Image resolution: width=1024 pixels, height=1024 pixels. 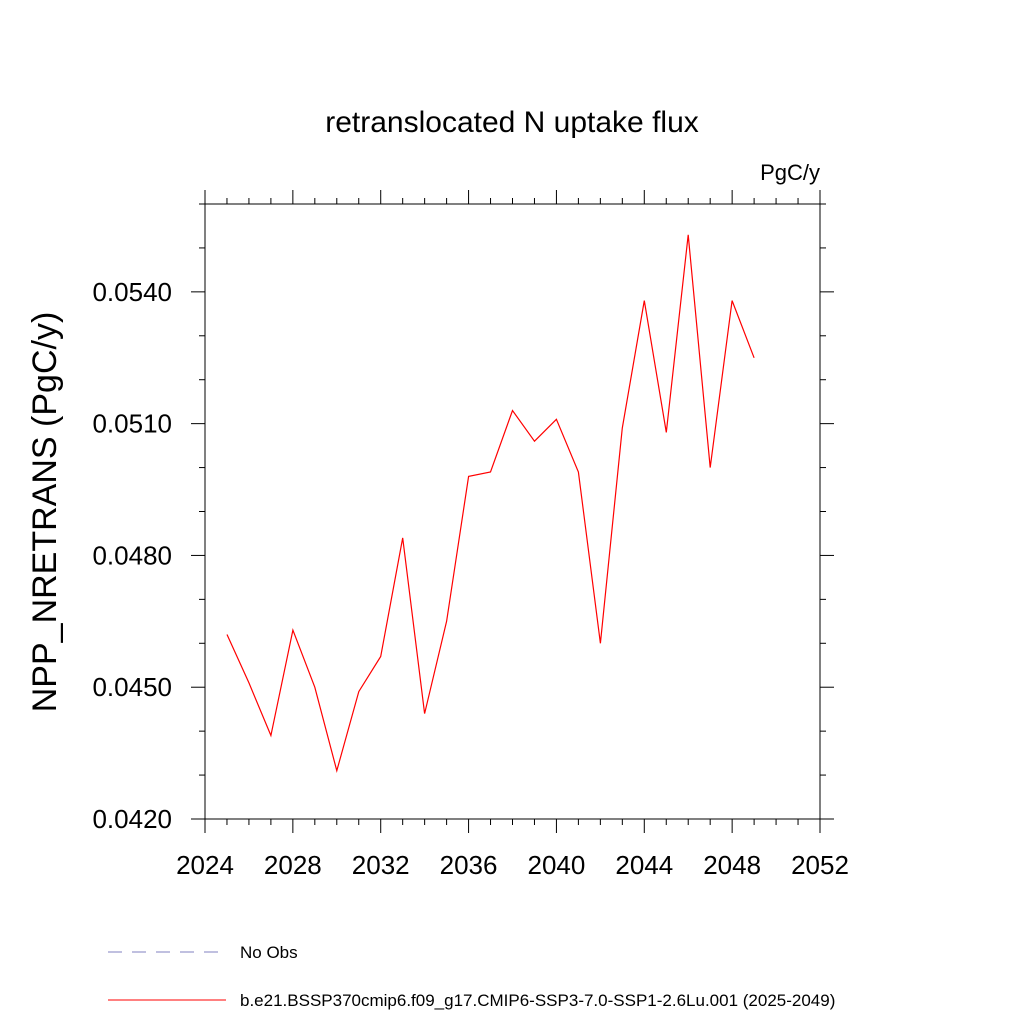 I want to click on y-tick-label: 0.0420, so click(x=132, y=819).